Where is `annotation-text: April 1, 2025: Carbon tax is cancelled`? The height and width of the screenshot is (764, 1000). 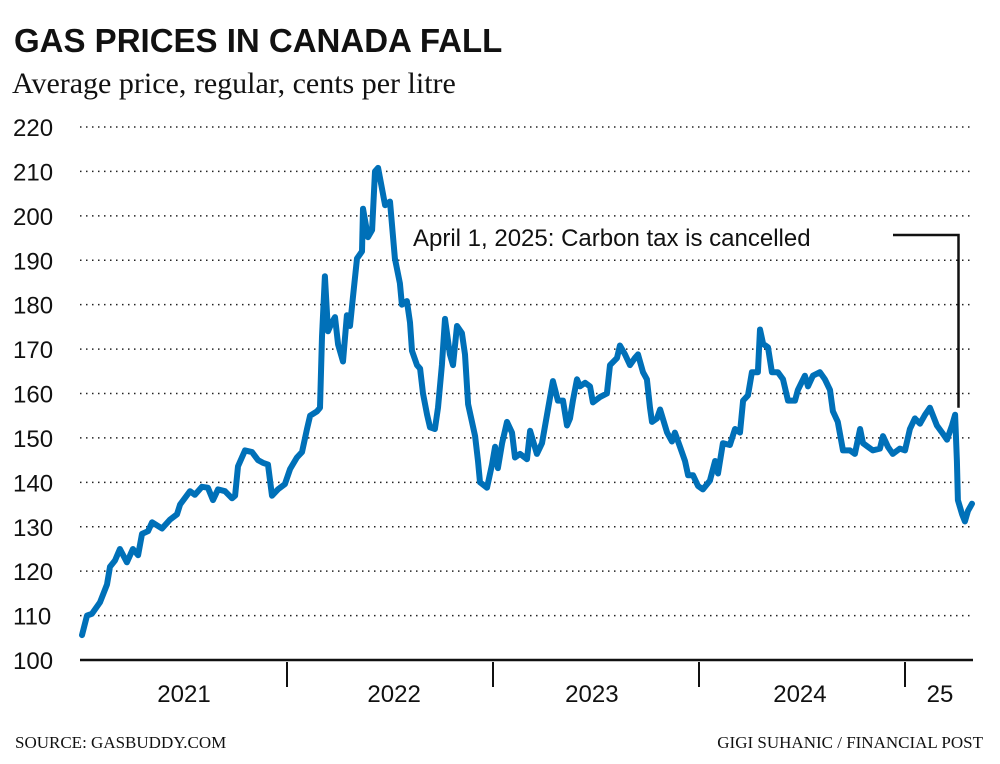 annotation-text: April 1, 2025: Carbon tax is cancelled is located at coordinates (612, 238).